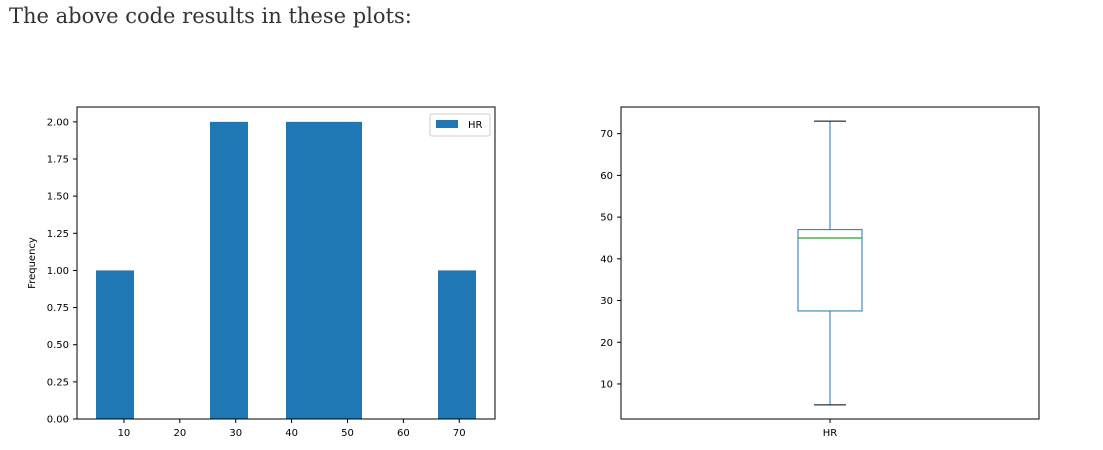  Describe the element at coordinates (403, 433) in the screenshot. I see `x-tick-label: 60` at that location.